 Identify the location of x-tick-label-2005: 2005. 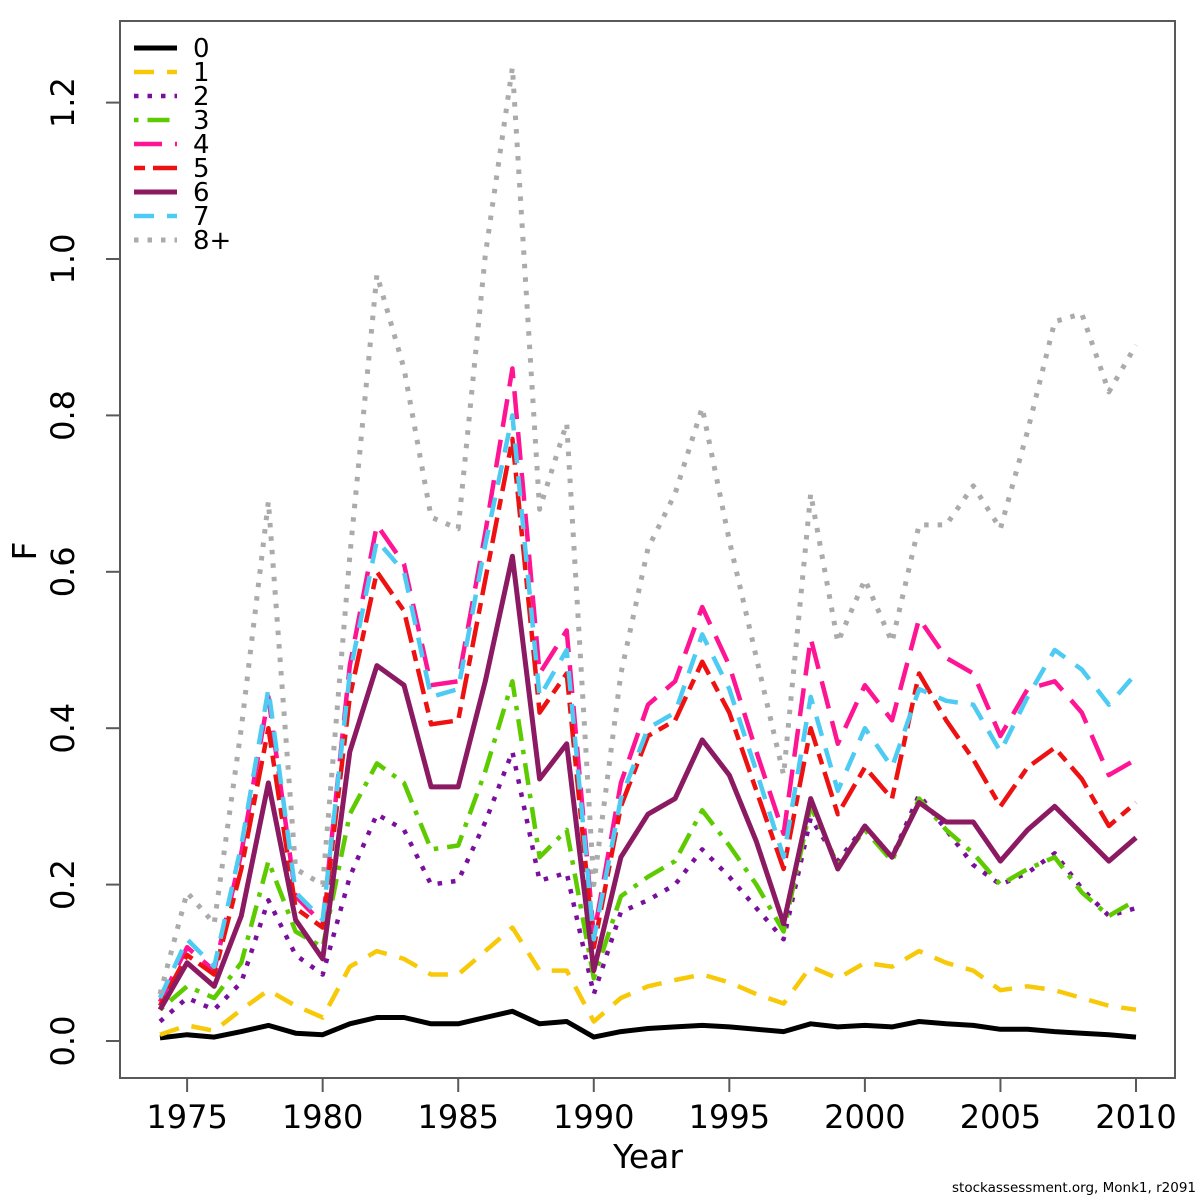
(1000, 1117).